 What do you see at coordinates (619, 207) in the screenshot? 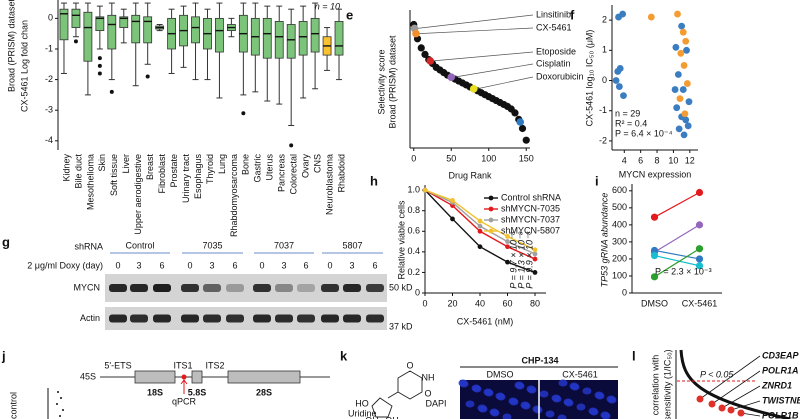
I see `y-tick-label: 500` at bounding box center [619, 207].